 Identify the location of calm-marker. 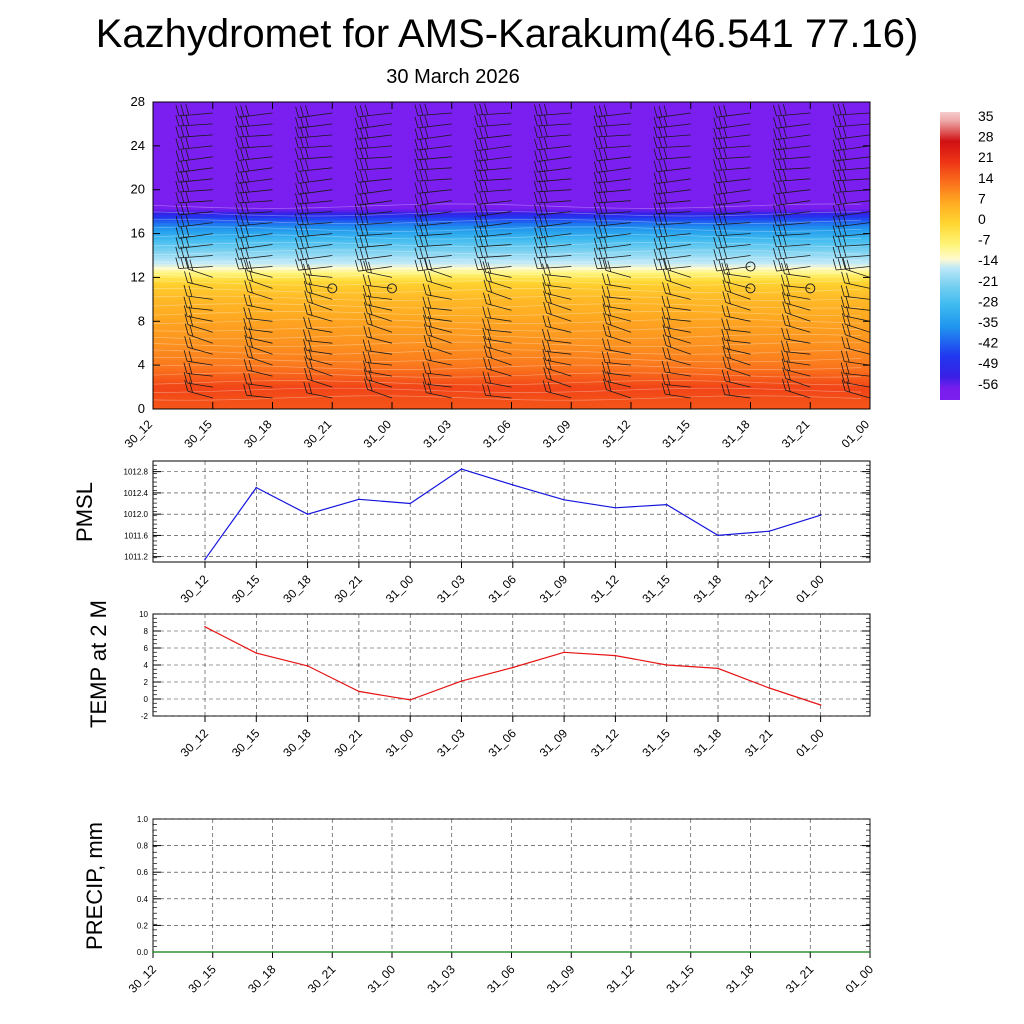
(750, 288).